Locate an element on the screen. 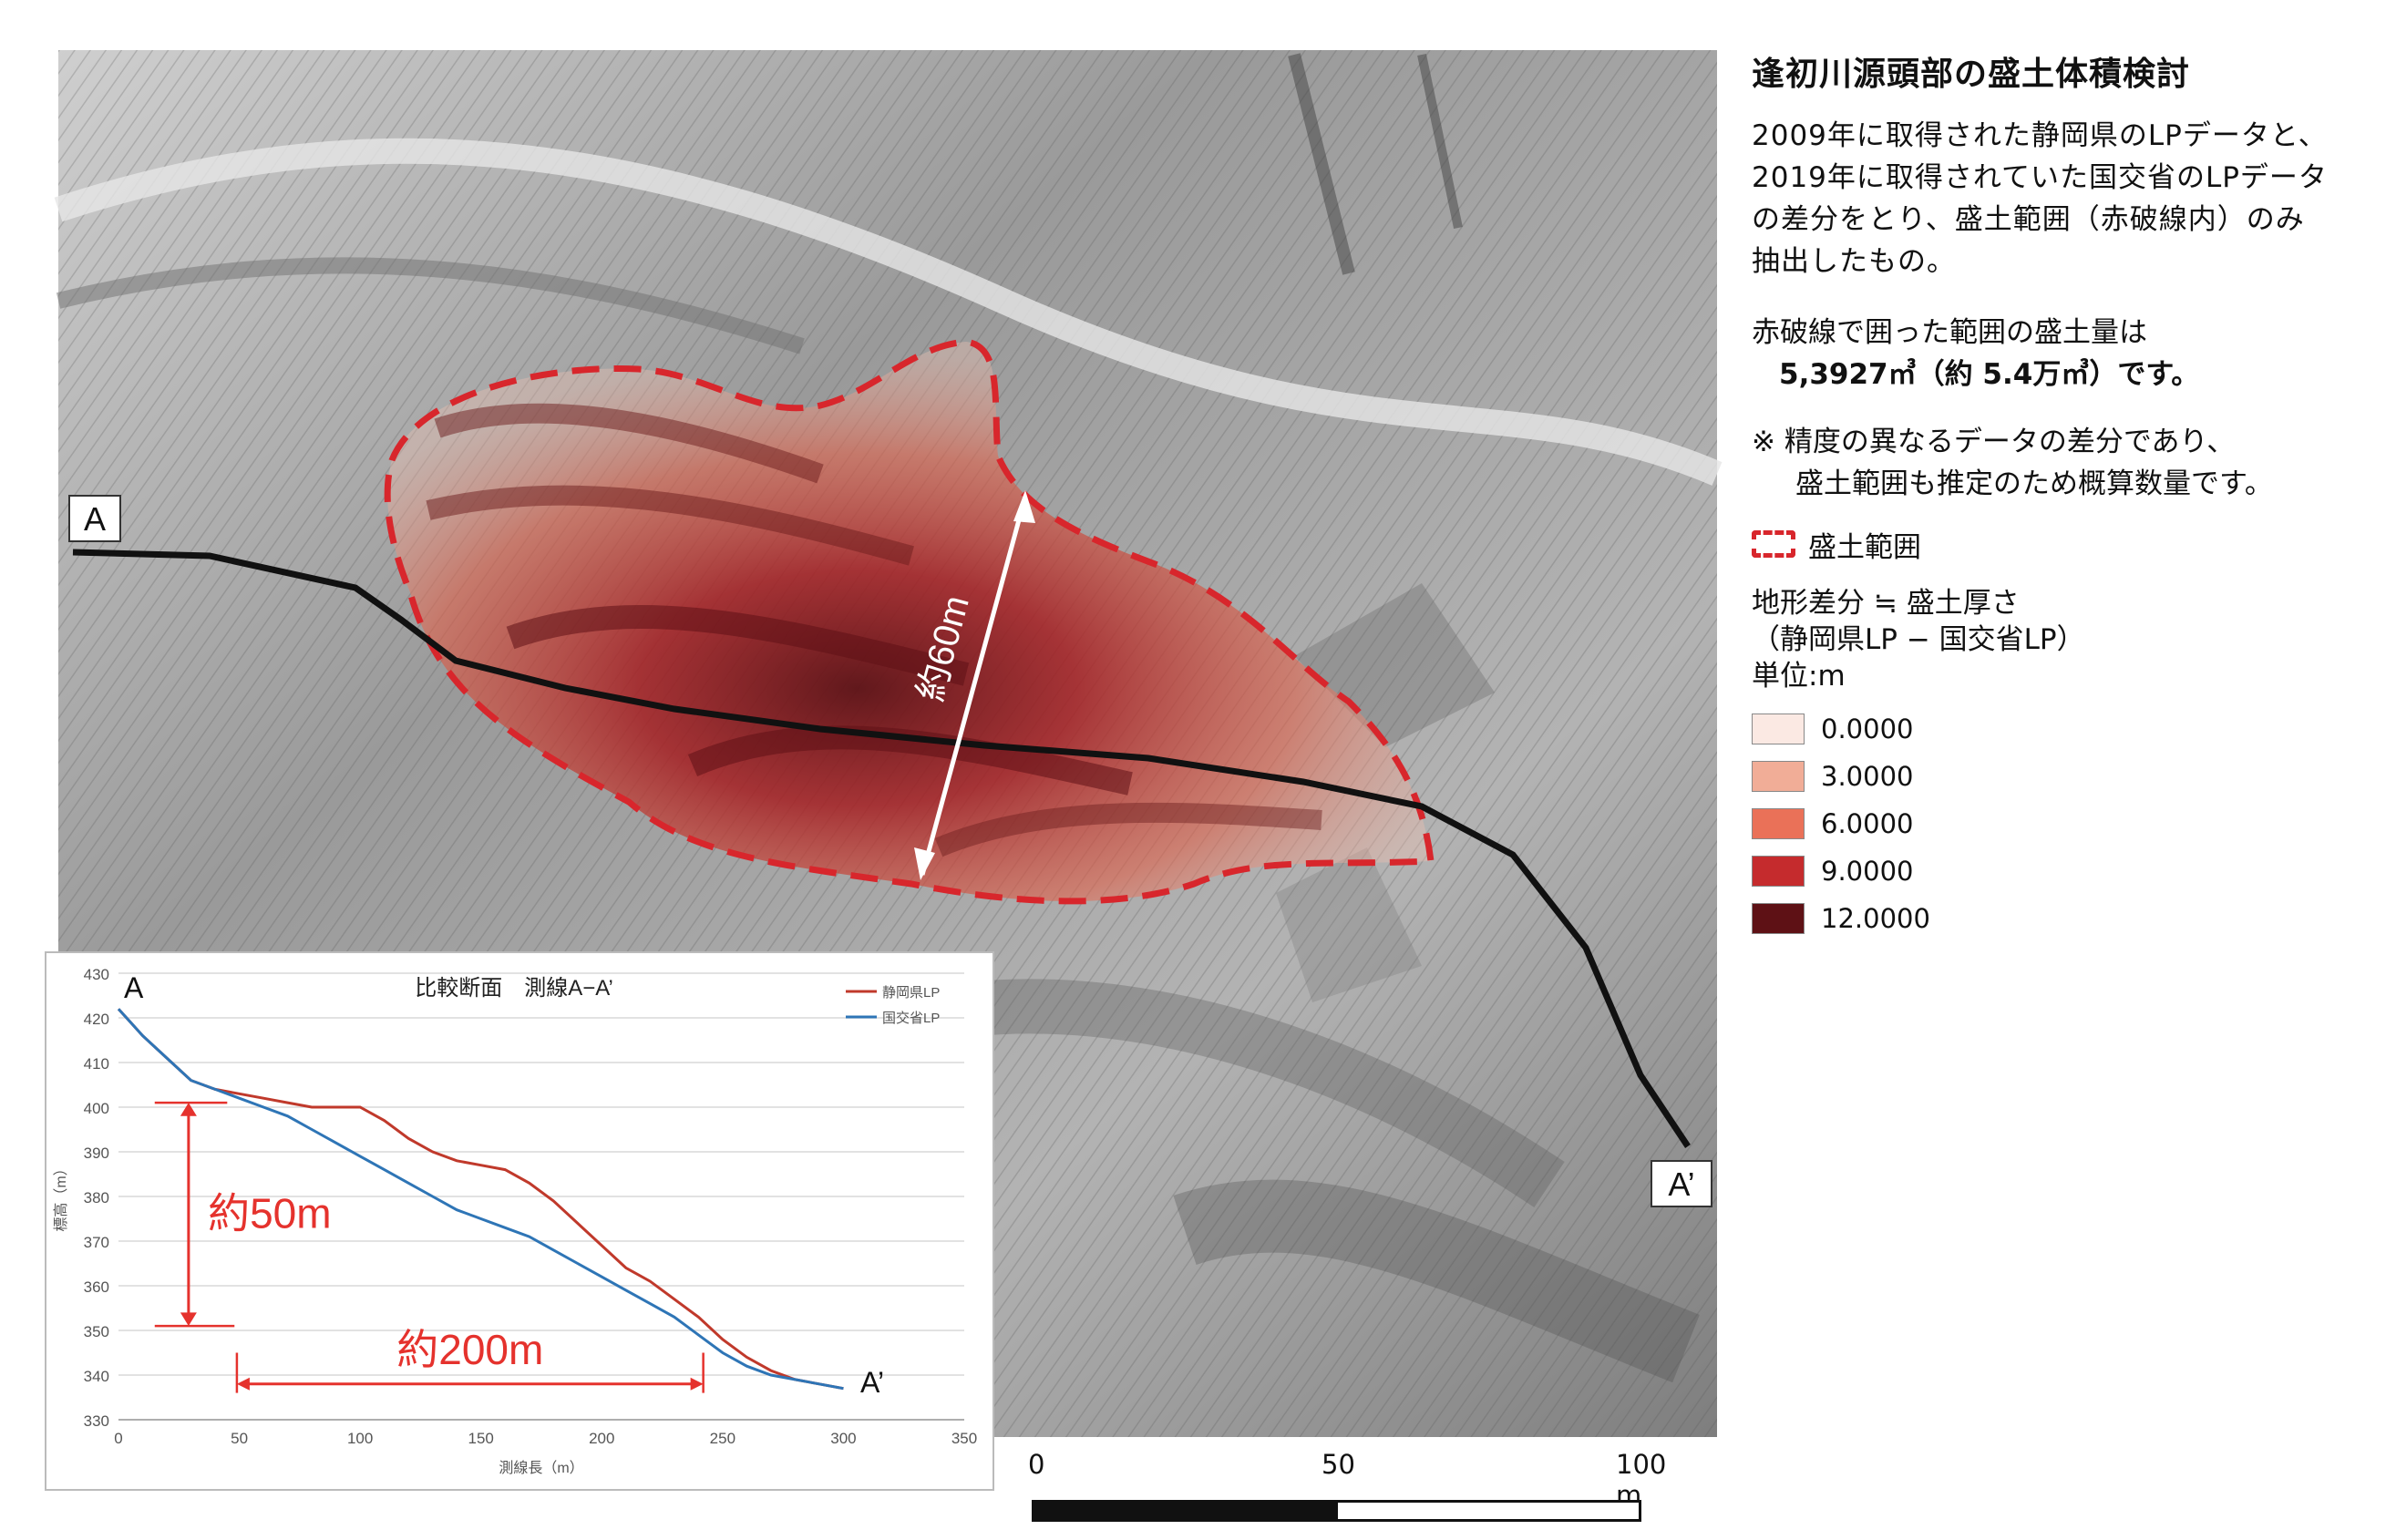  legend-class-row: 12.0000 is located at coordinates (2061, 918).